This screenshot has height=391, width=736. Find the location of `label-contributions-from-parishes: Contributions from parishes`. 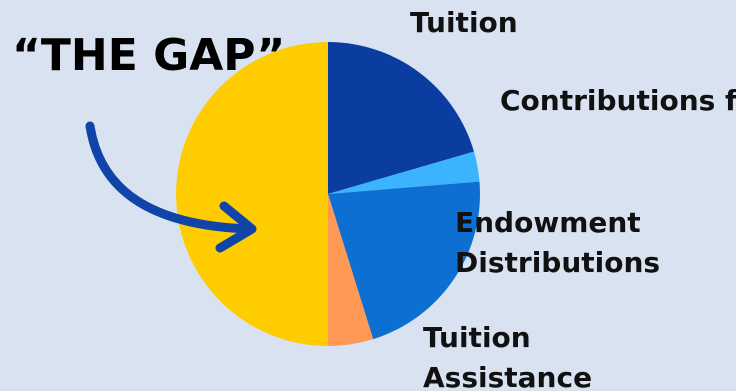

label-contributions-from-parishes: Contributions from parishes is located at coordinates (618, 100).